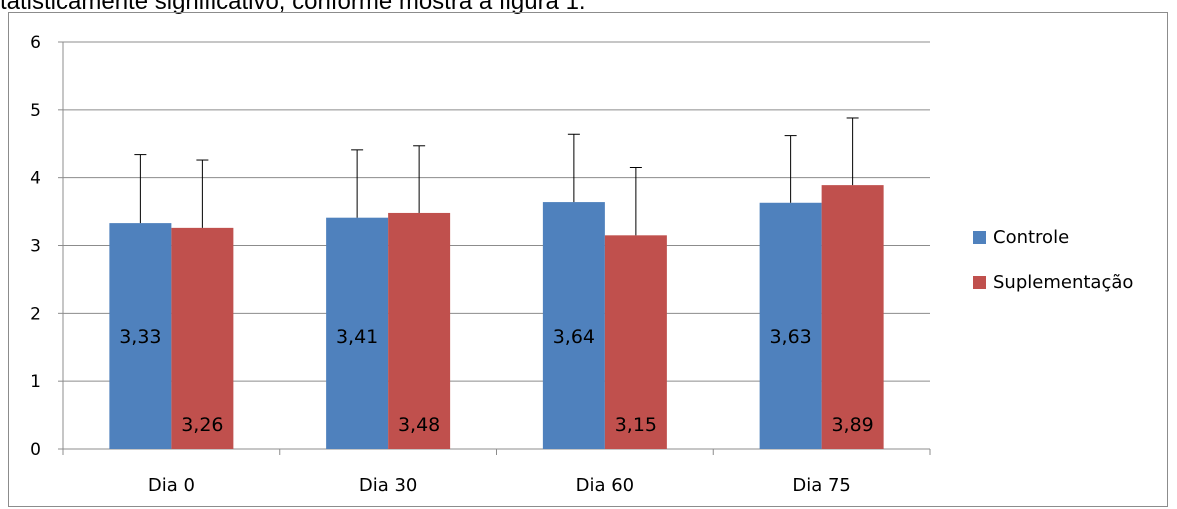  I want to click on data-label: 3,41, so click(357, 337).